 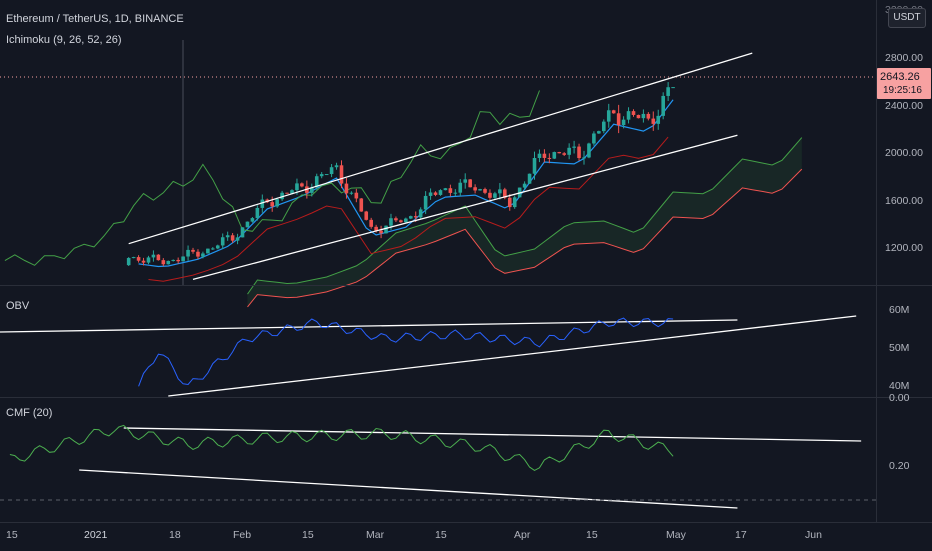 I want to click on currency-button: USDT, so click(x=907, y=18).